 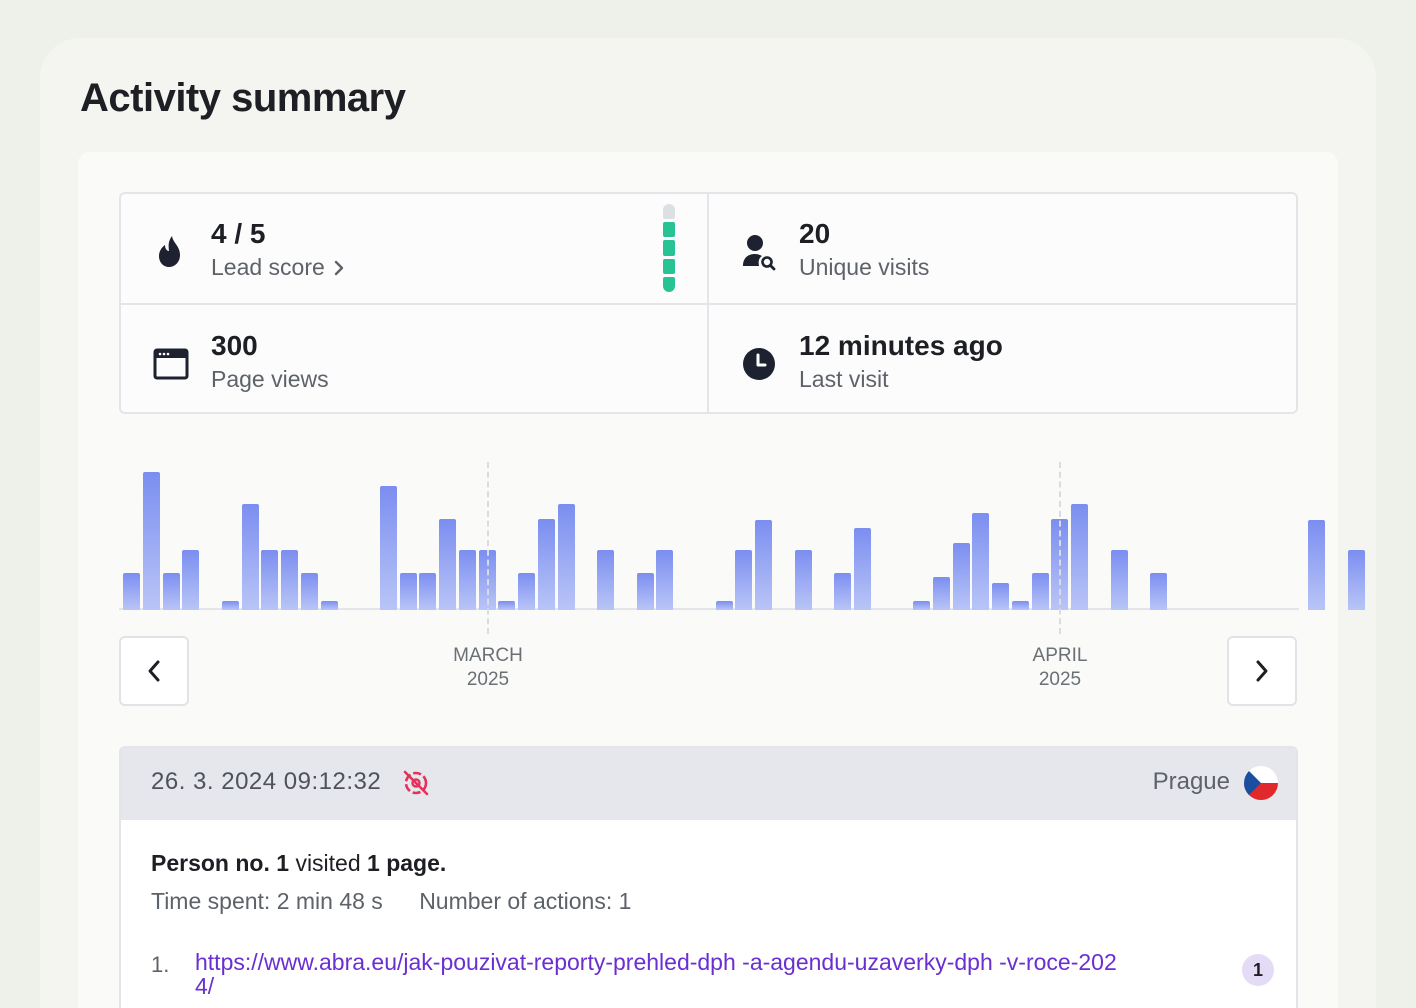 What do you see at coordinates (759, 252) in the screenshot?
I see `user-search-icon` at bounding box center [759, 252].